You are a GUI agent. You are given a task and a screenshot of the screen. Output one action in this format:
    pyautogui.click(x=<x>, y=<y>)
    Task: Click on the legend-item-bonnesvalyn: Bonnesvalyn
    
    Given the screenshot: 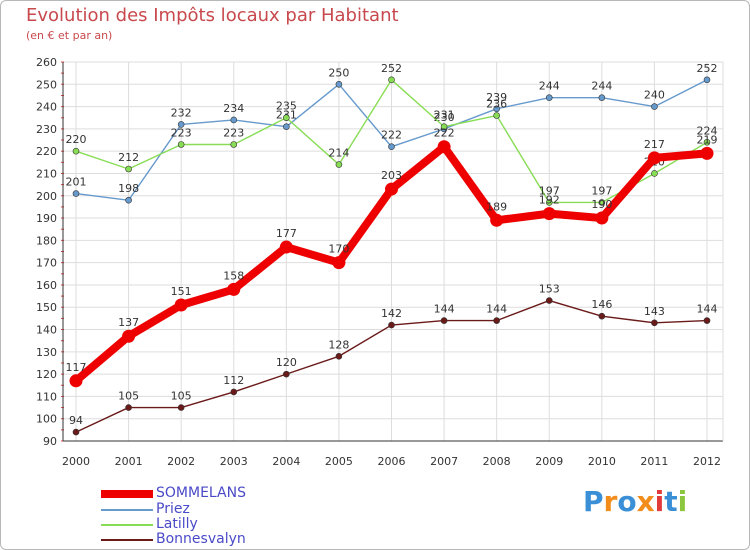 What is the action you would take?
    pyautogui.click(x=201, y=539)
    